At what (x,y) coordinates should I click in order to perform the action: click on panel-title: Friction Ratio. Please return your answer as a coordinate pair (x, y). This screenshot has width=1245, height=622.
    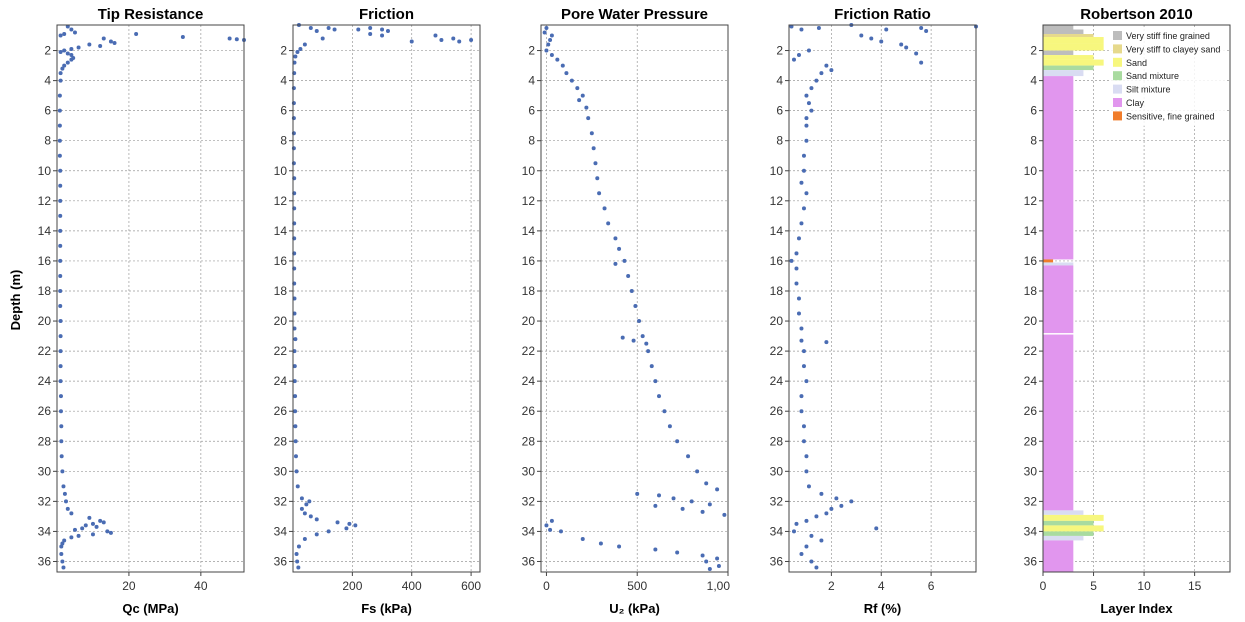
    Looking at the image, I should click on (882, 14).